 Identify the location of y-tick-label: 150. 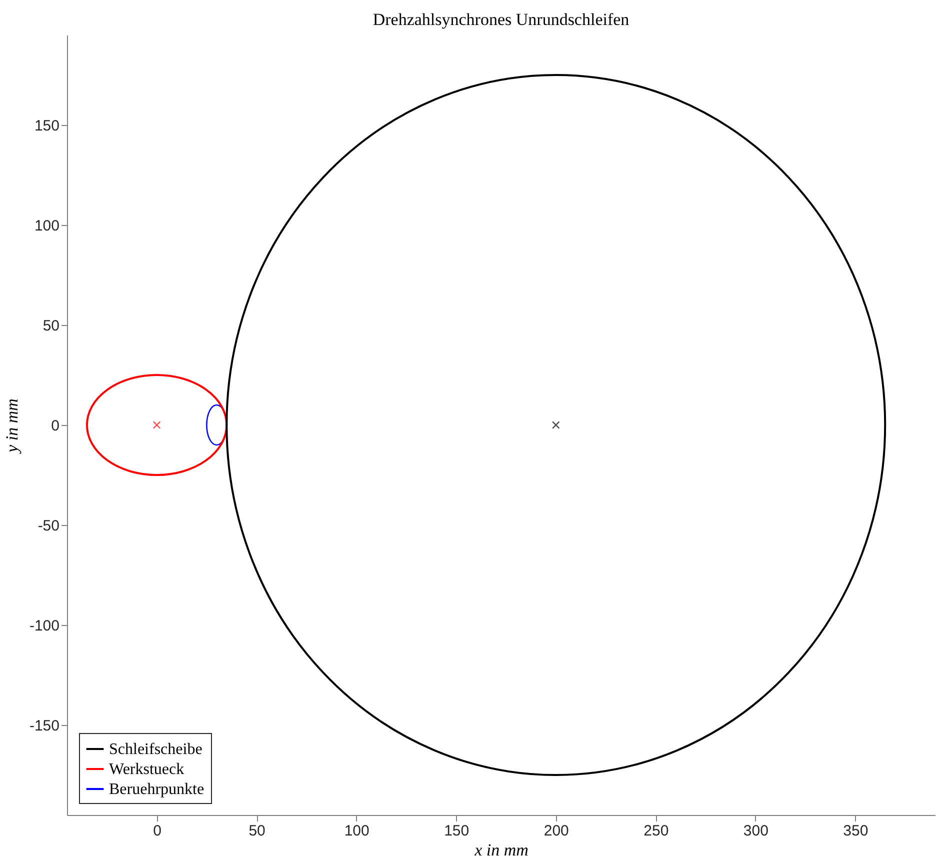
(47, 126).